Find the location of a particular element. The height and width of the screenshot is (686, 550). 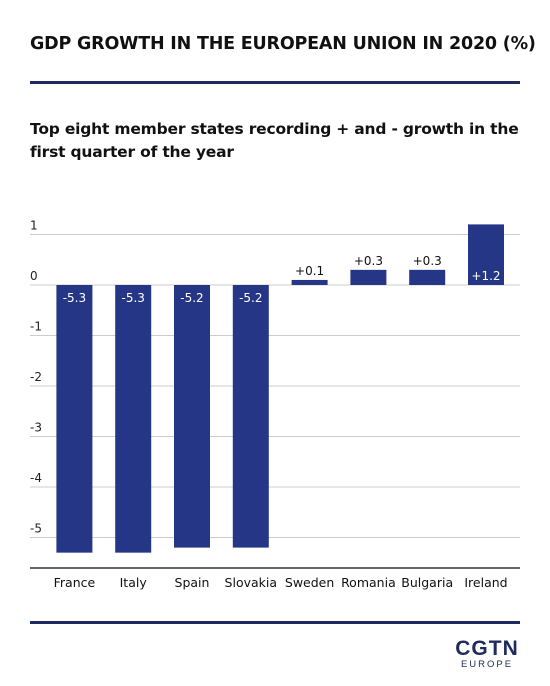

category-label: Italy is located at coordinates (134, 582).